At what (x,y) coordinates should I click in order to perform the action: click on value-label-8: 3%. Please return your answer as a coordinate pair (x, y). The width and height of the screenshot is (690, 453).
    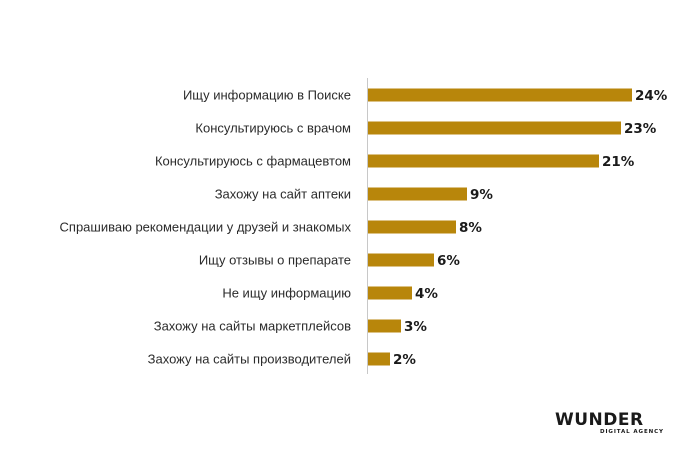
    Looking at the image, I should click on (415, 327).